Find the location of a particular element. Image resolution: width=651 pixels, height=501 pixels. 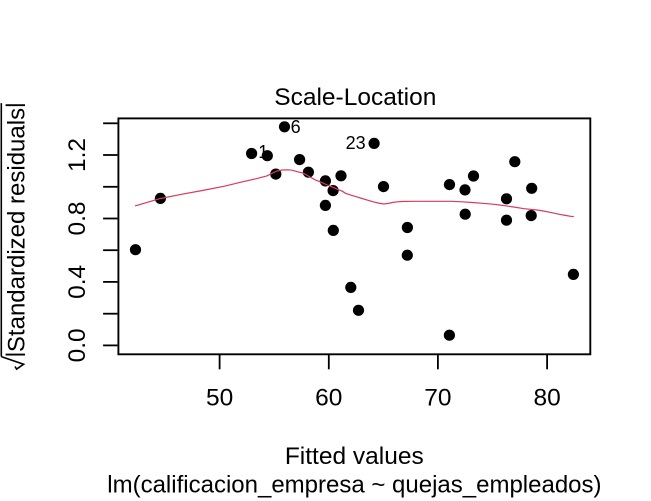

svg-text: 50 is located at coordinates (219, 398).